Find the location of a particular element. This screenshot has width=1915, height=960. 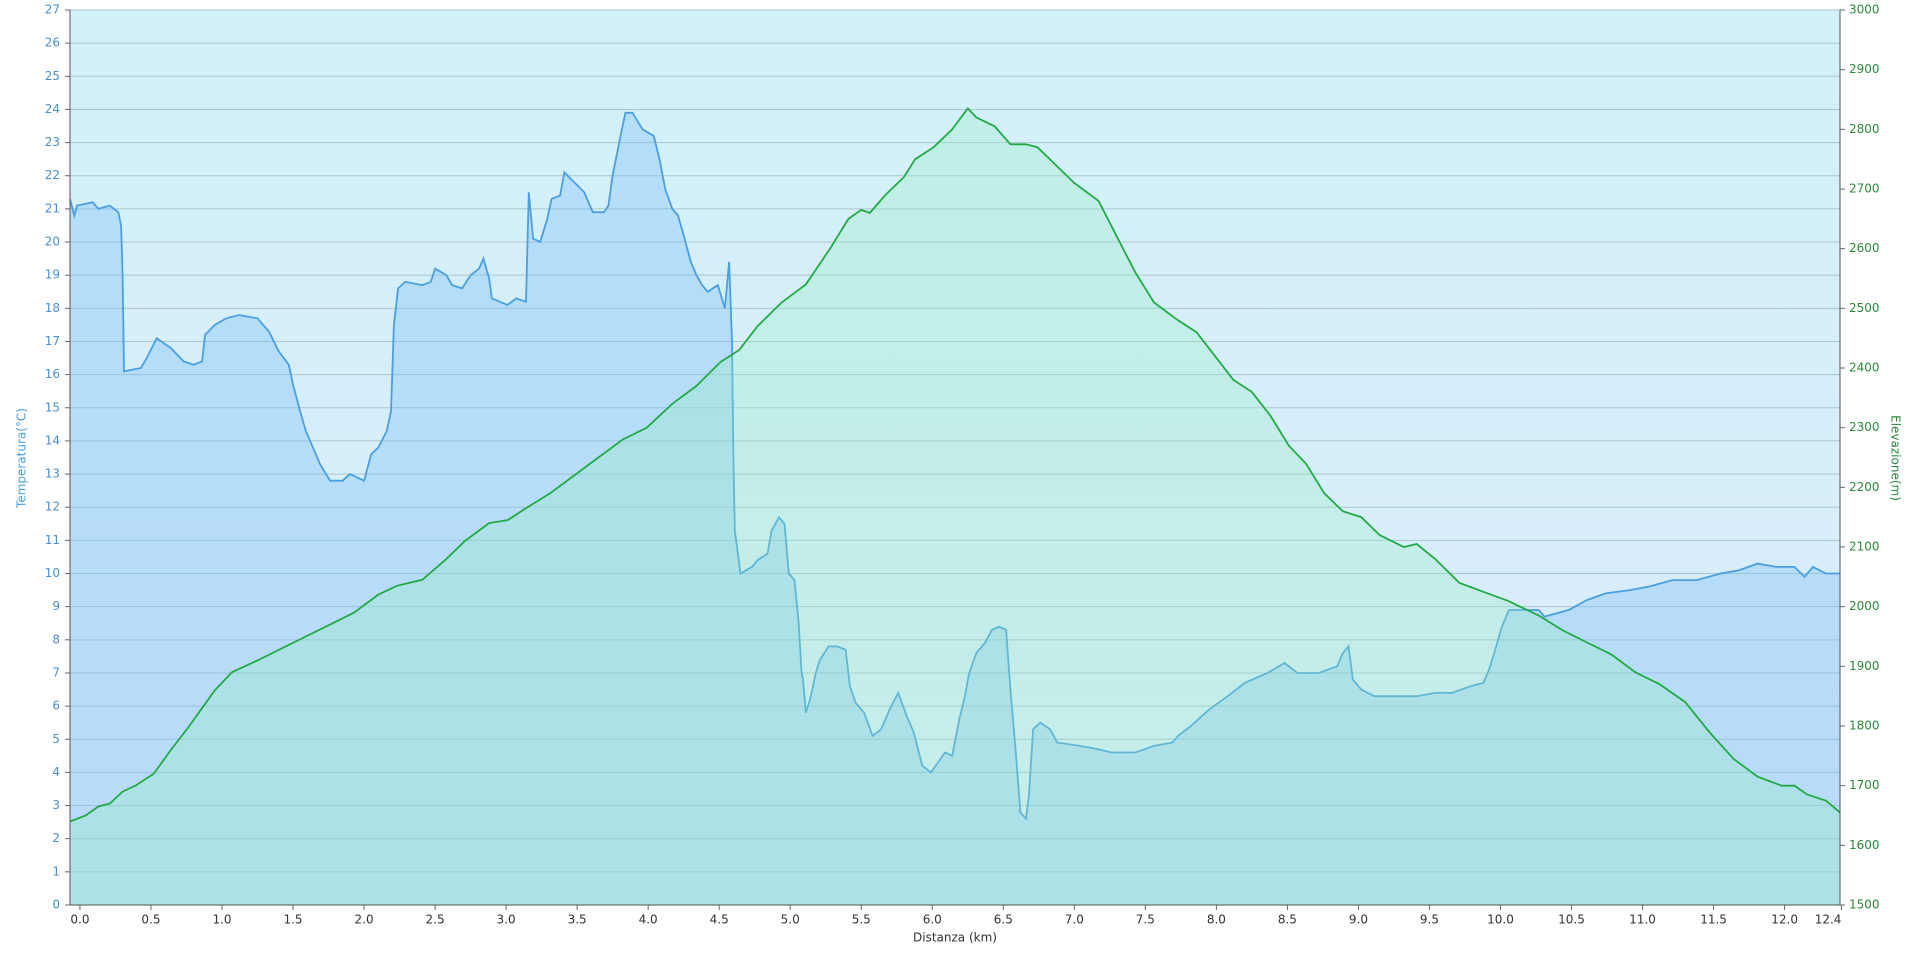

y2-tick-label: 1500 is located at coordinates (1864, 905).